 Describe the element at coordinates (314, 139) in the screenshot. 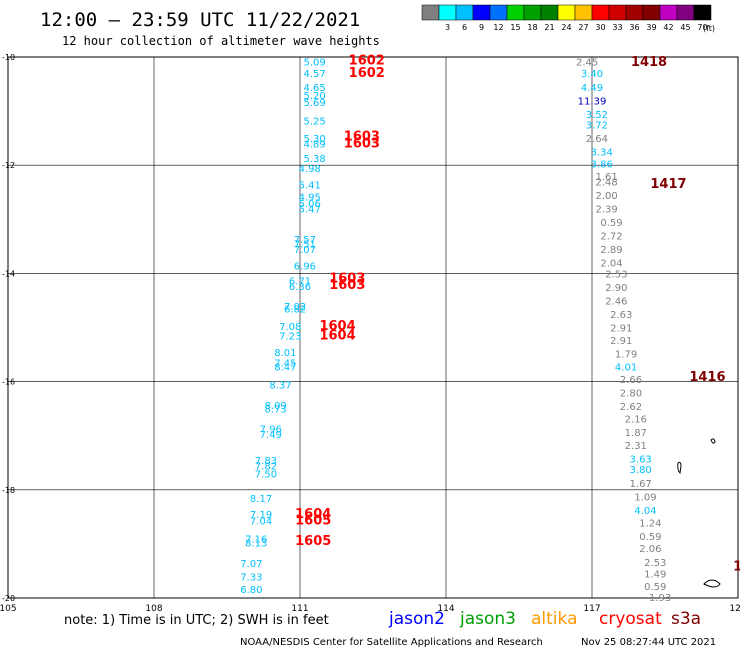

I see `swh-value-label: 5.30` at that location.